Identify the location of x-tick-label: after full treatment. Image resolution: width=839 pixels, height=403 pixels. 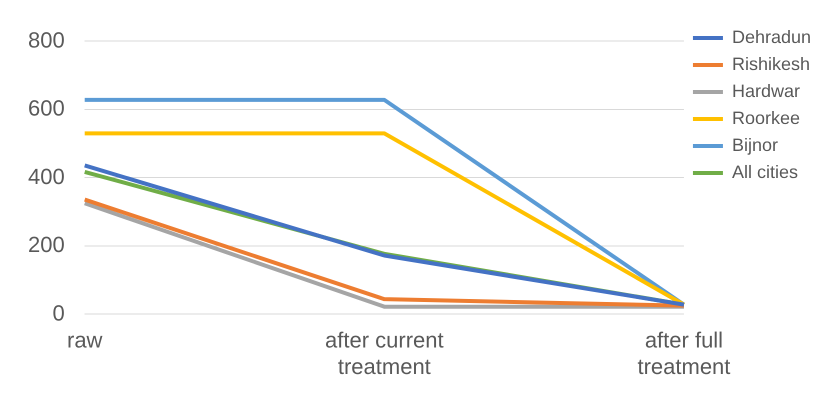
(683, 353).